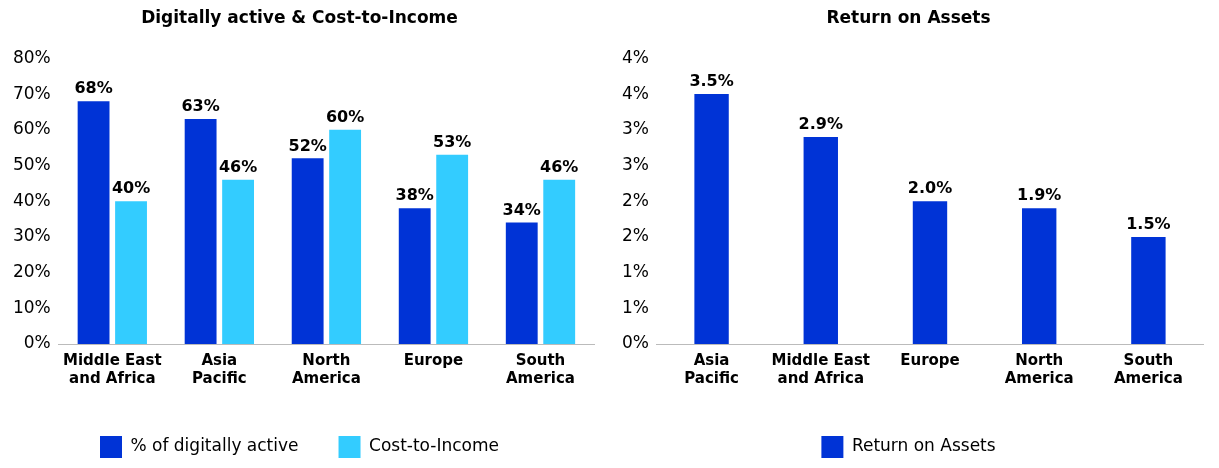  Describe the element at coordinates (31, 92) in the screenshot. I see `y-tick-label: 70%` at that location.